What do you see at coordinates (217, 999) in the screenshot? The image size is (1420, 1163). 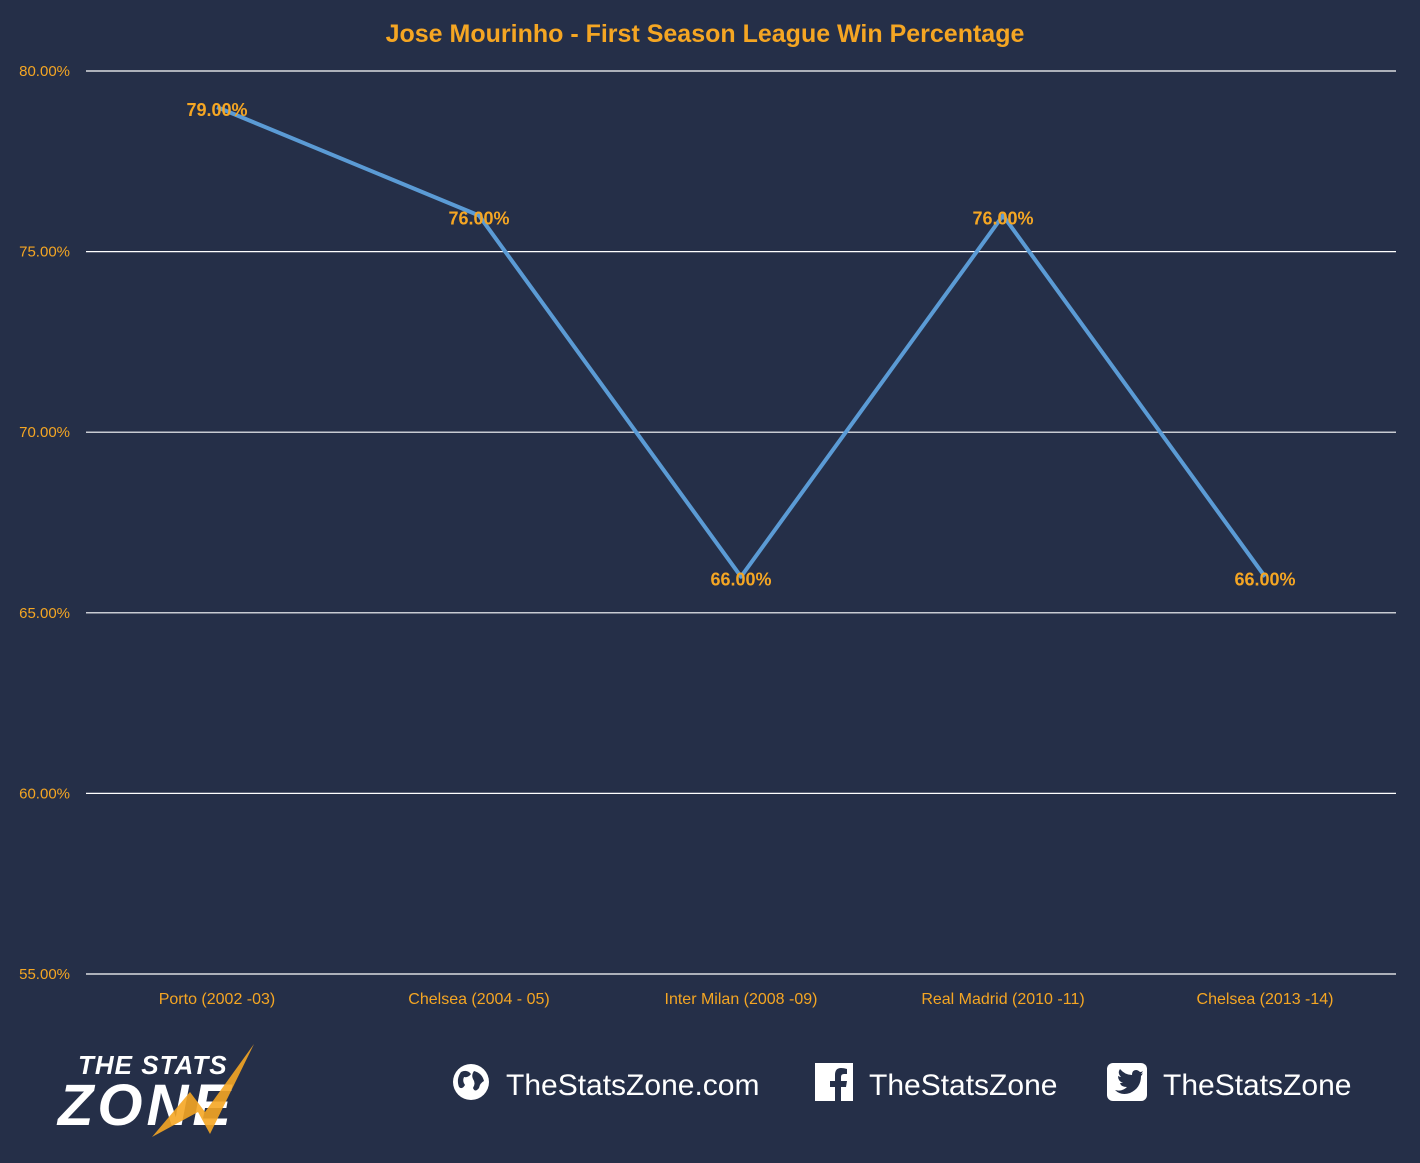 I see `x-tick-label: Porto (2002 -03)` at bounding box center [217, 999].